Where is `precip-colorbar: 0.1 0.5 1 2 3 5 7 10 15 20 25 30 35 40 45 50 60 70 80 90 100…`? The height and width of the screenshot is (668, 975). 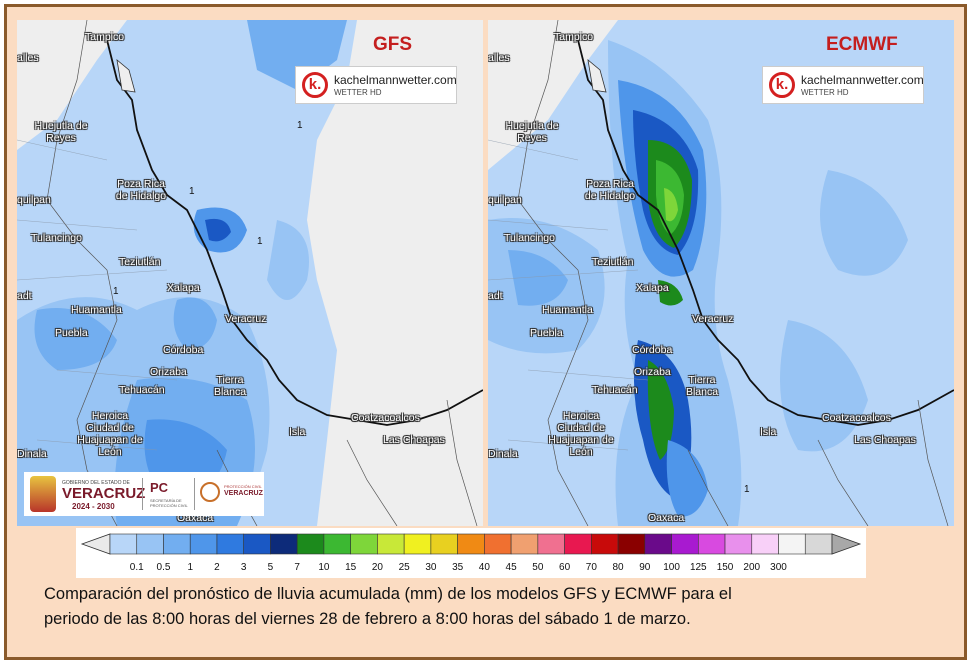
precip-colorbar: 0.1 0.5 1 2 3 5 7 10 15 20 25 30 35 40 45 50 60 70 80 90 100… is located at coordinates (471, 553).